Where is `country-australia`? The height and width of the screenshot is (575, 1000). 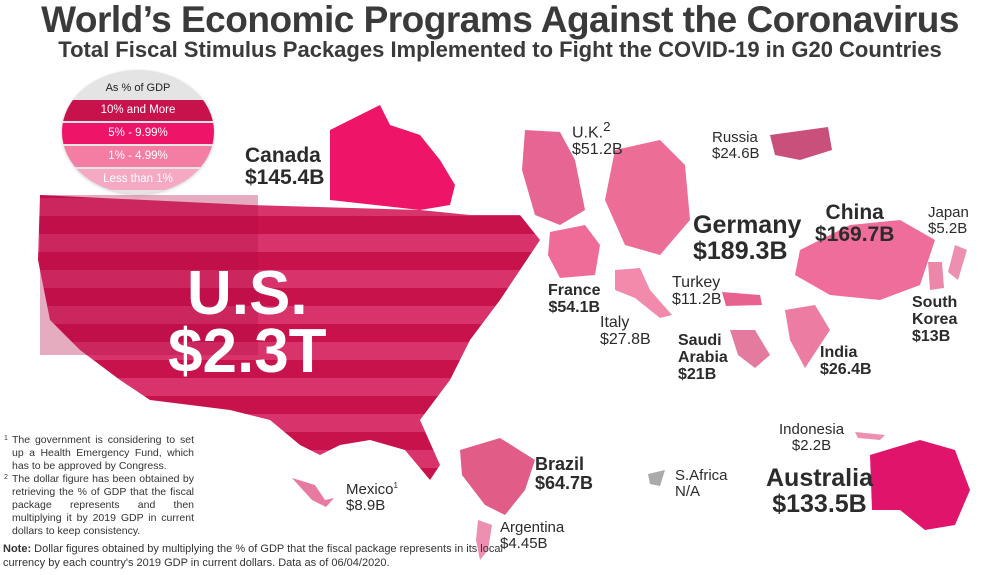 country-australia is located at coordinates (920, 485).